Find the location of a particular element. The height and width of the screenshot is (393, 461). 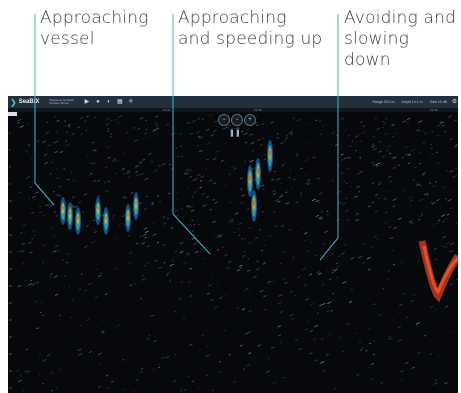

settings-gear-icon: ⚙ is located at coordinates (454, 101).